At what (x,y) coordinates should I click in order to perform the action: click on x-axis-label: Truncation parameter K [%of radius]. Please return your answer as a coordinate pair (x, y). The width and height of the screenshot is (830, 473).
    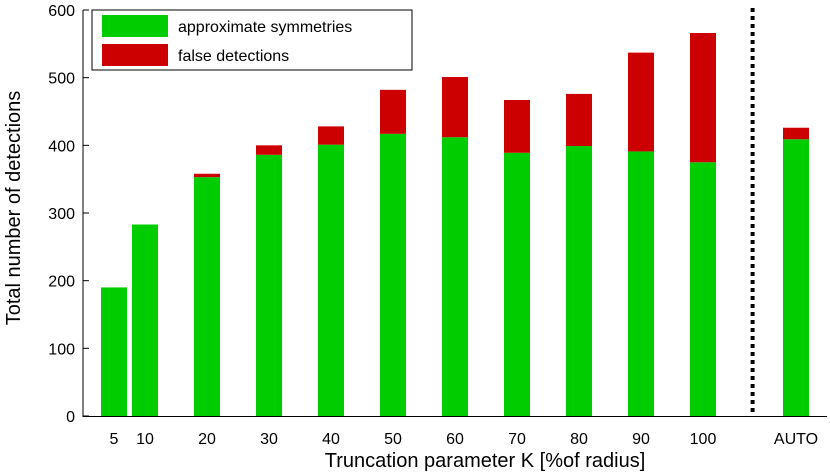
    Looking at the image, I should click on (485, 461).